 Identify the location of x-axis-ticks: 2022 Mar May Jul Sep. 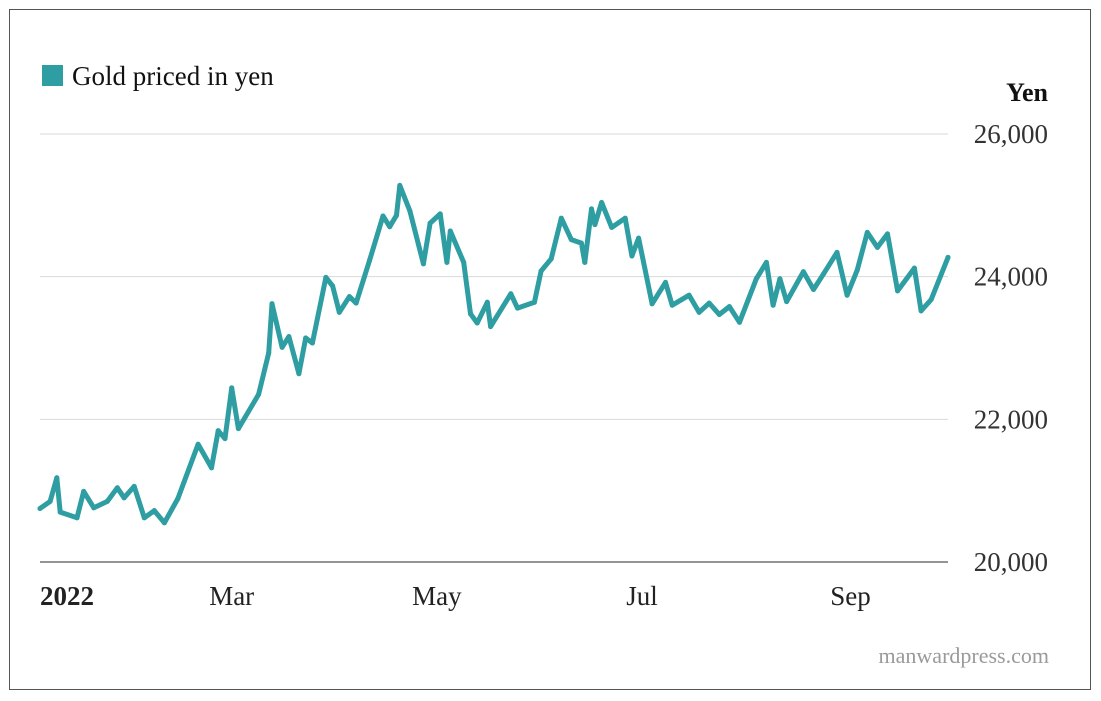
(455, 596).